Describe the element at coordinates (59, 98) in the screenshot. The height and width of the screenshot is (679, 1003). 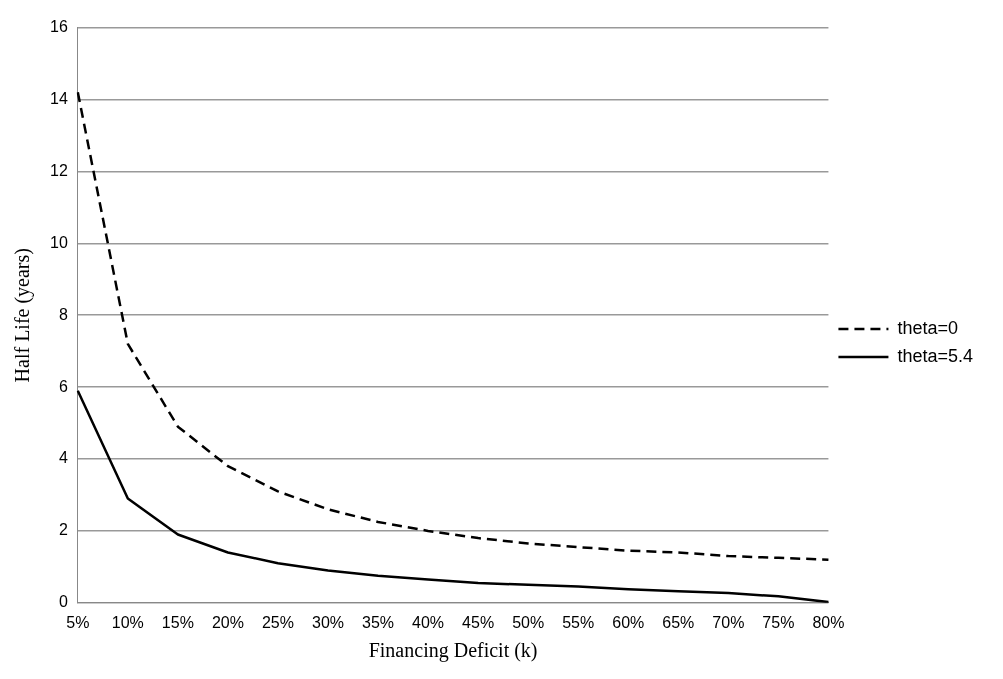
I see `y-tick-label: 14` at that location.